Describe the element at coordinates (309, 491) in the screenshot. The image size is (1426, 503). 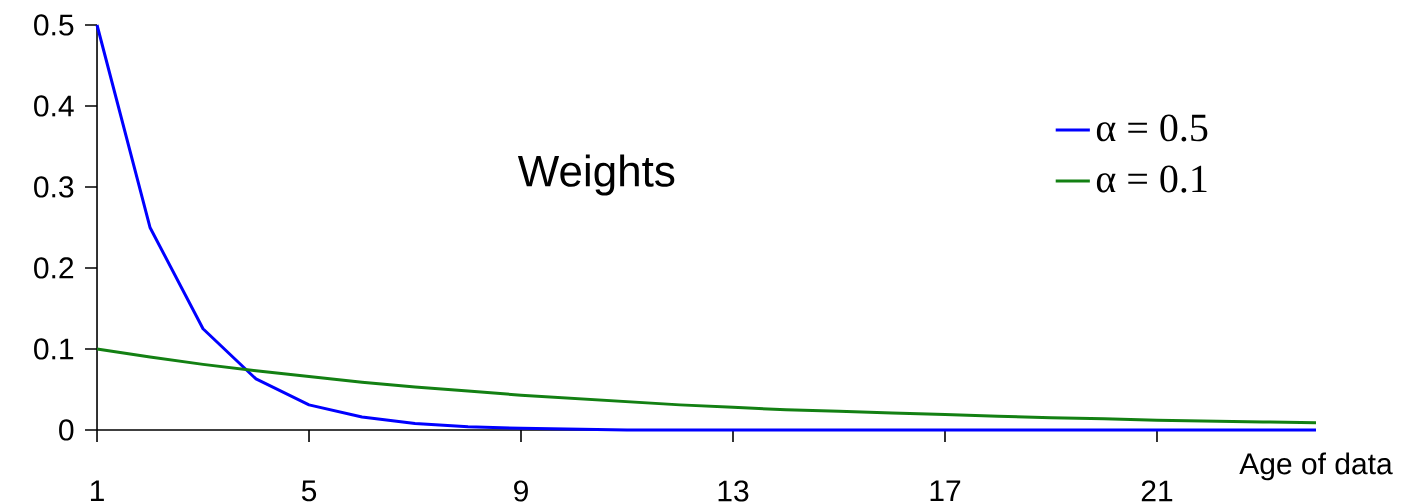
I see `x-tick-label: 5` at that location.